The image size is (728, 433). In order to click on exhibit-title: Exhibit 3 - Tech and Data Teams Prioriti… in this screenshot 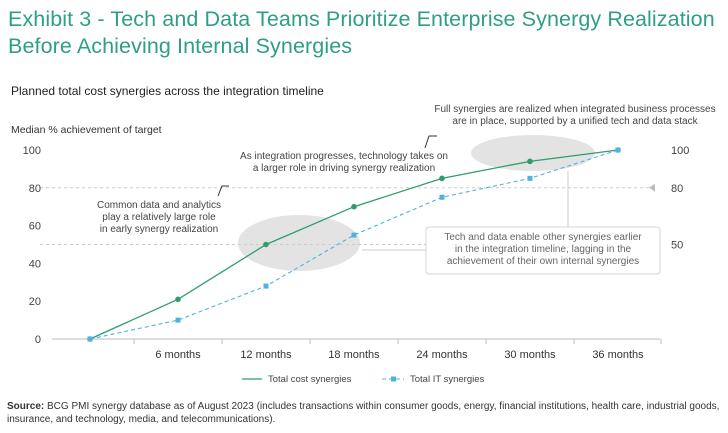, I will do `click(365, 33)`.